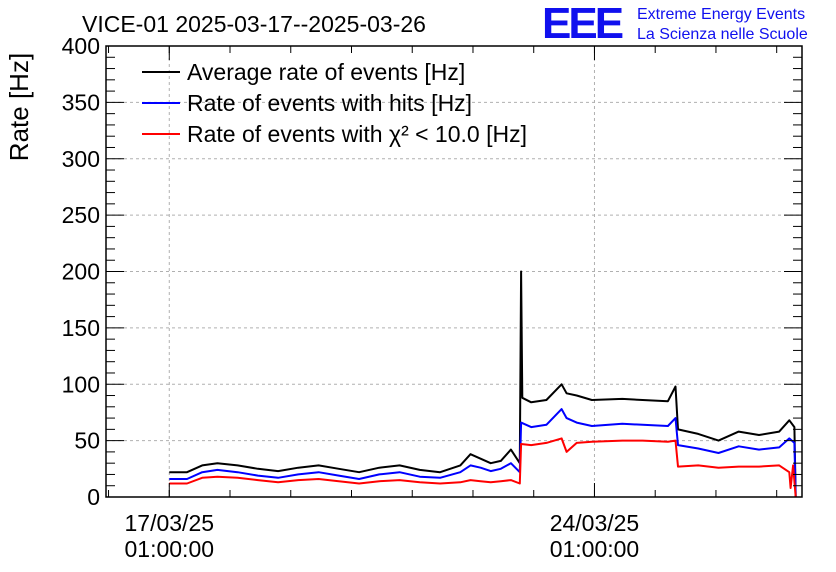 The image size is (836, 572). I want to click on y-tick-label: 200, so click(81, 272).